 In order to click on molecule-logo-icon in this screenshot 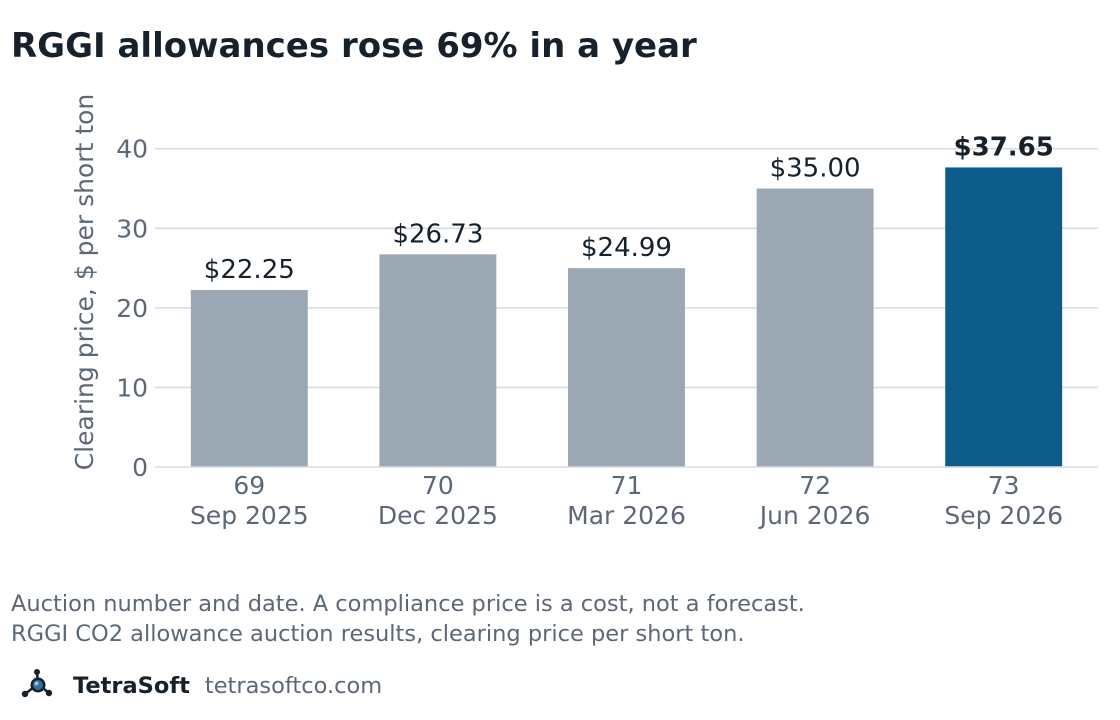, I will do `click(37, 683)`.